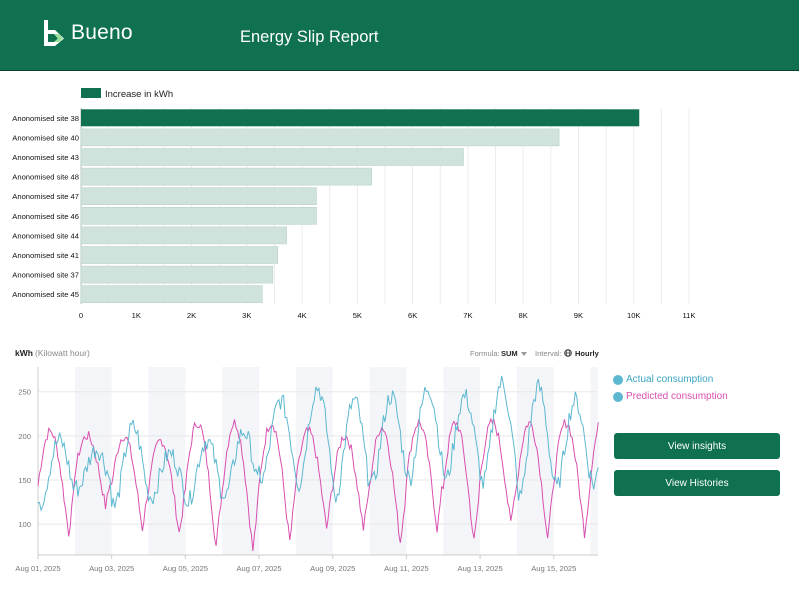  Describe the element at coordinates (81, 315) in the screenshot. I see `bar-x-tick-label: 0` at that location.